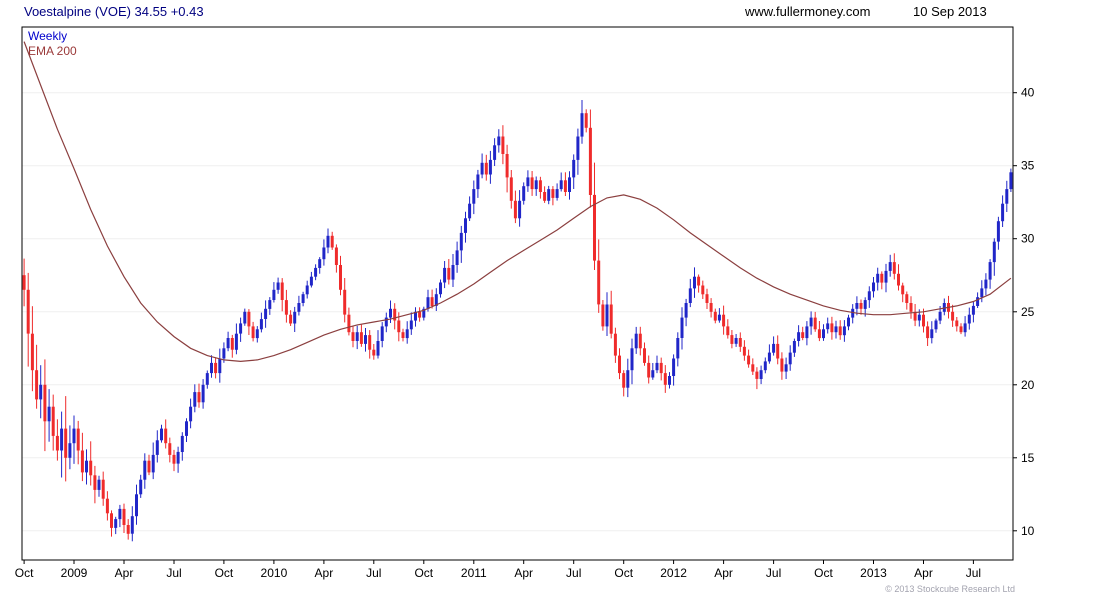  Describe the element at coordinates (873, 573) in the screenshot. I see `svg-text: 2013` at that location.